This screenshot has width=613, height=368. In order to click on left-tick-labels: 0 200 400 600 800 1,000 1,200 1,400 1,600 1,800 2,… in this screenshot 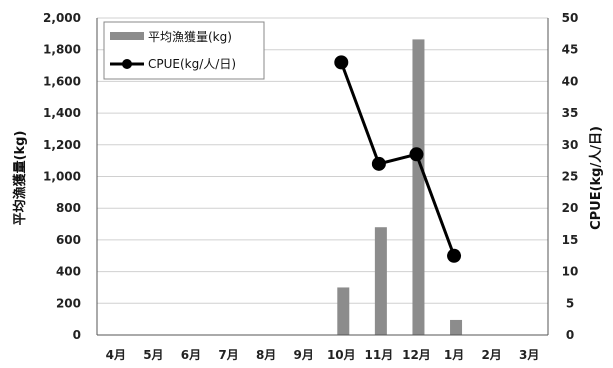, I will do `click(62, 176)`.